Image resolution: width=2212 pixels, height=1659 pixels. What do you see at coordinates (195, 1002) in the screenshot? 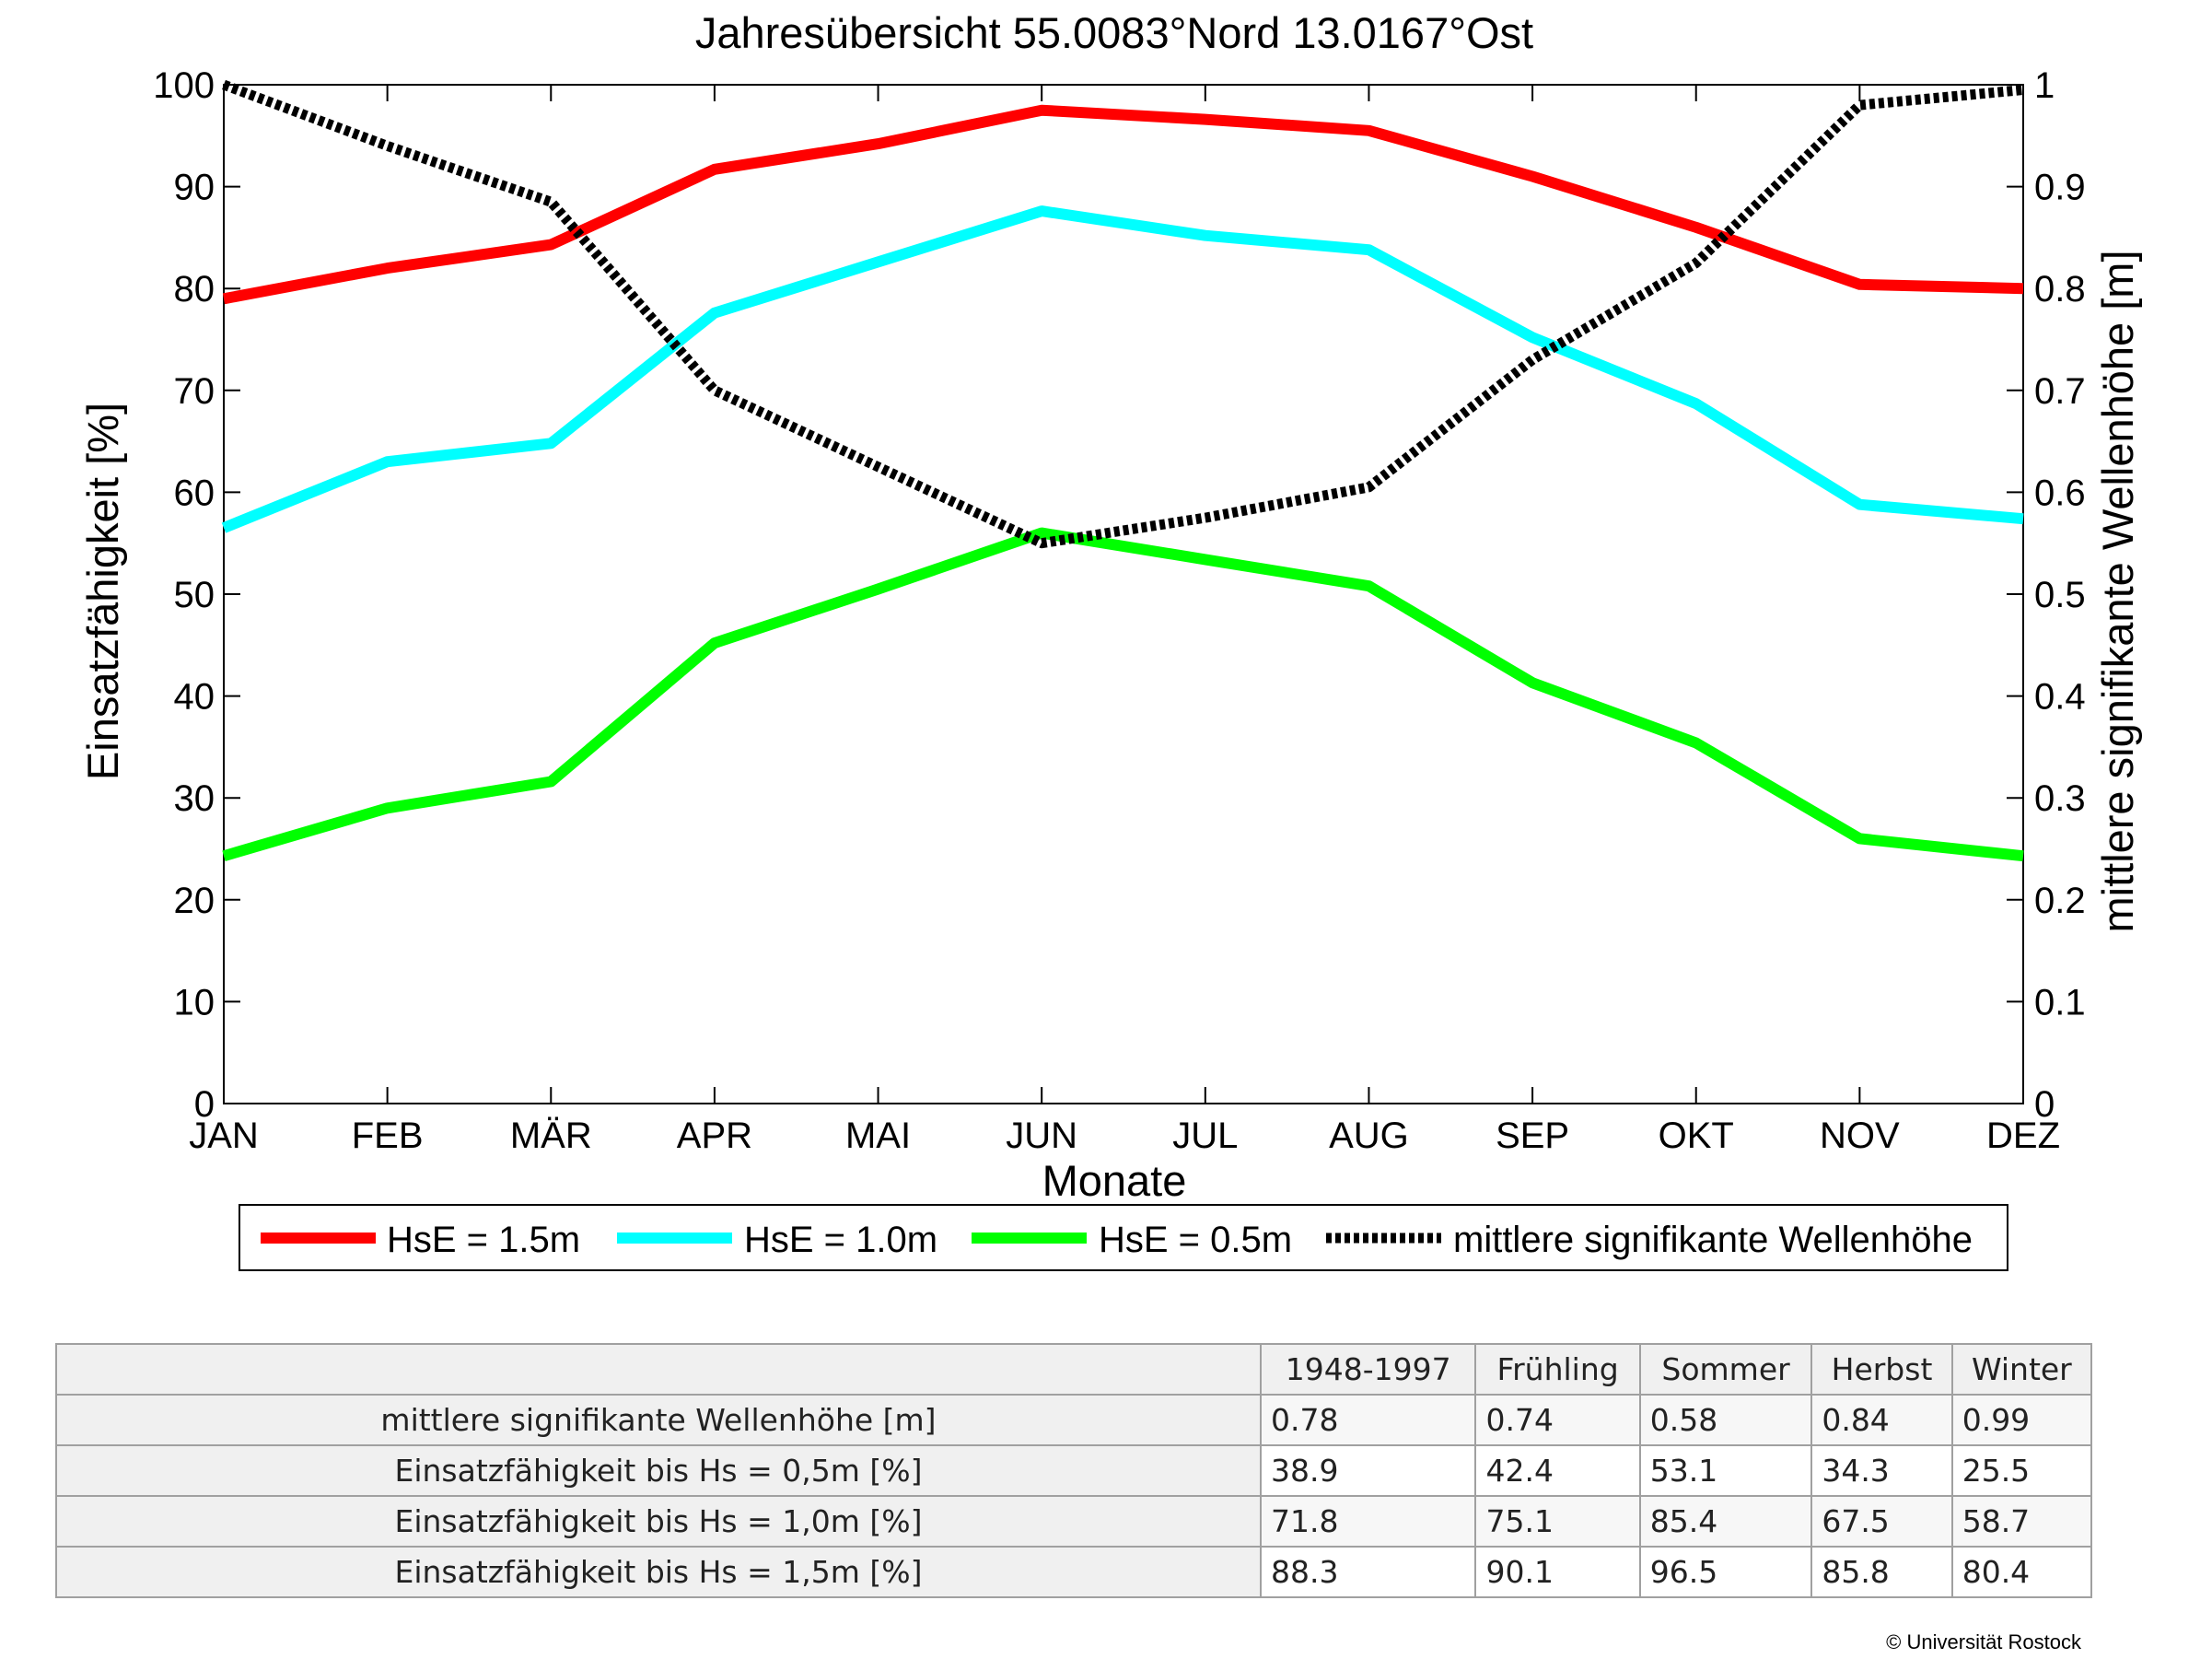
I see `y-tick-label: 10` at bounding box center [195, 1002].